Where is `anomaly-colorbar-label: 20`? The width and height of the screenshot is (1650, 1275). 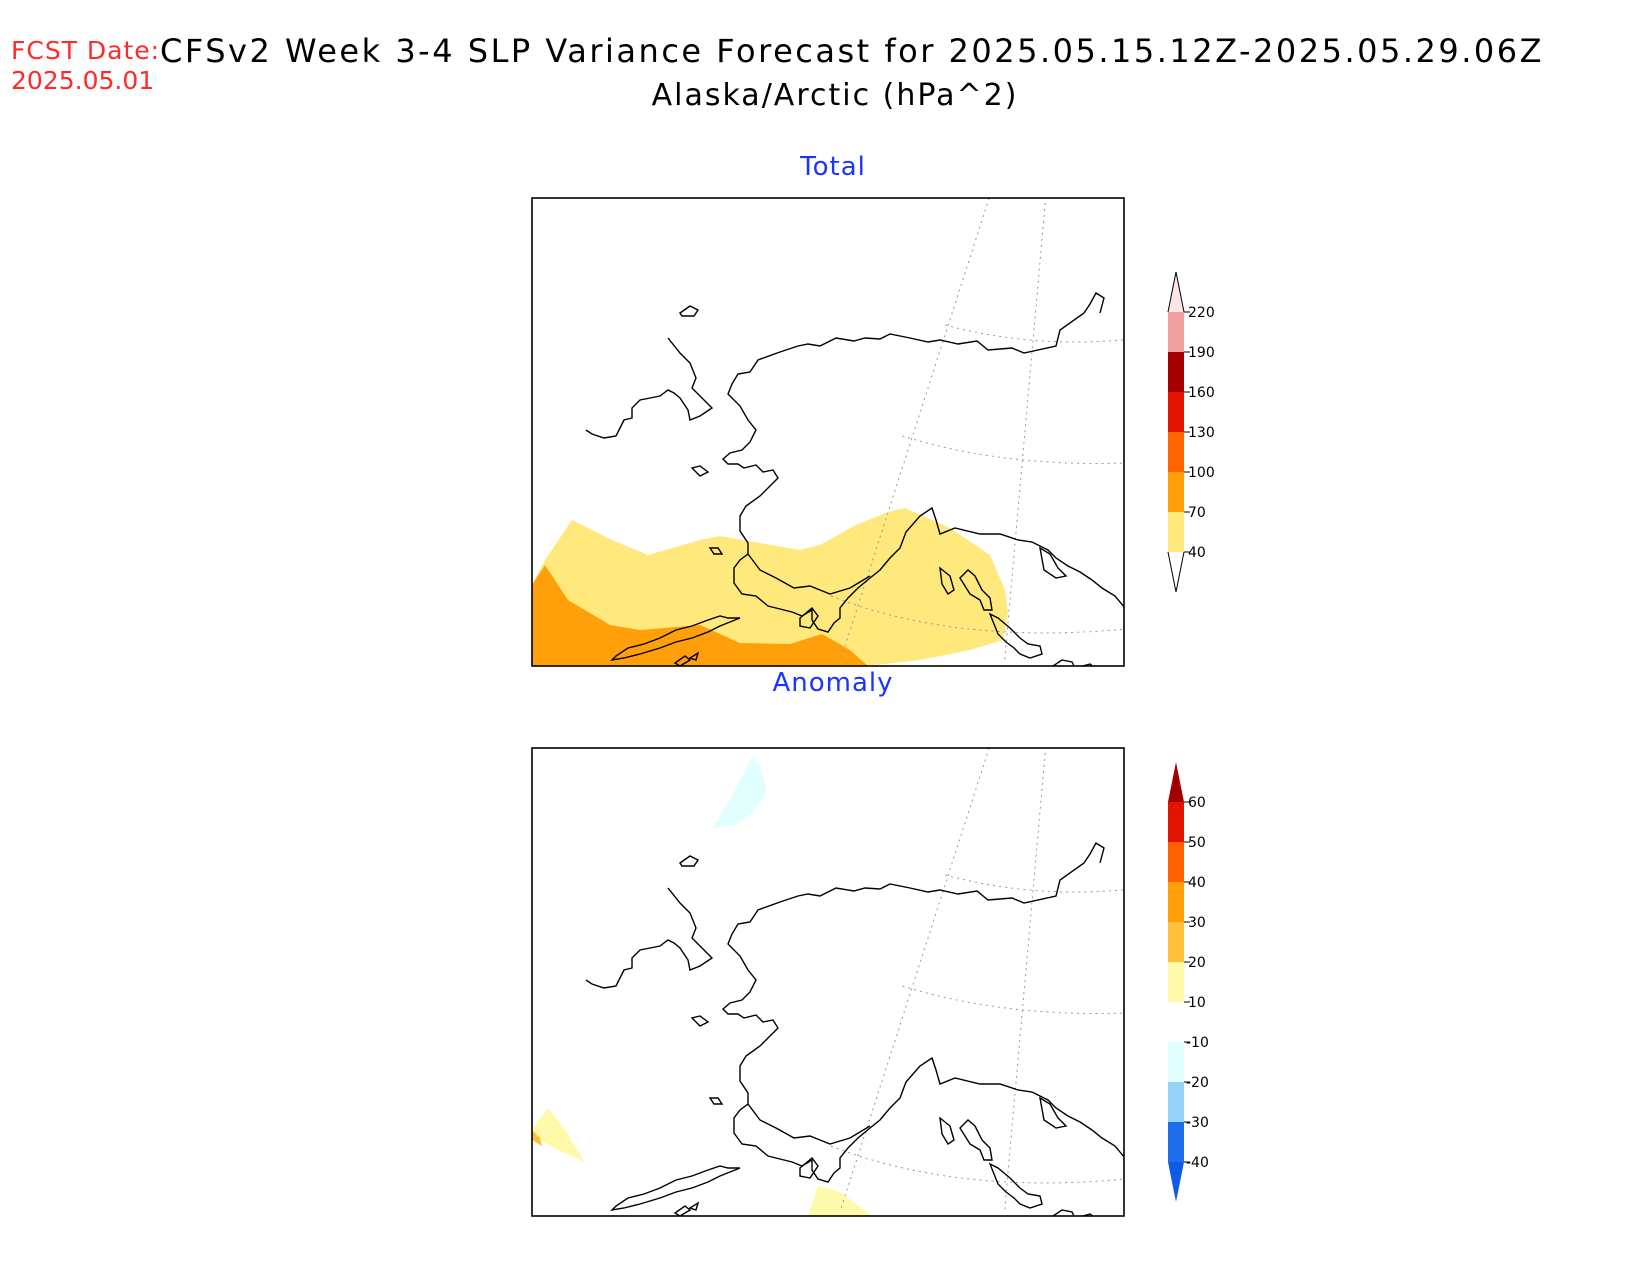
anomaly-colorbar-label: 20 is located at coordinates (1197, 963).